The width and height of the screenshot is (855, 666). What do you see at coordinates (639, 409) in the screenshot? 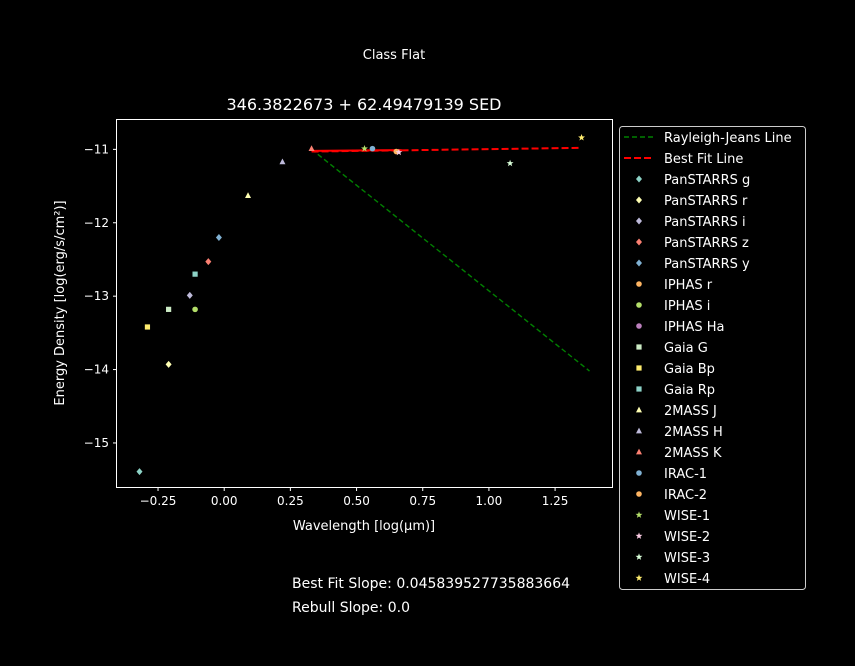
I see `legend-swatch-2mass-j` at bounding box center [639, 409].